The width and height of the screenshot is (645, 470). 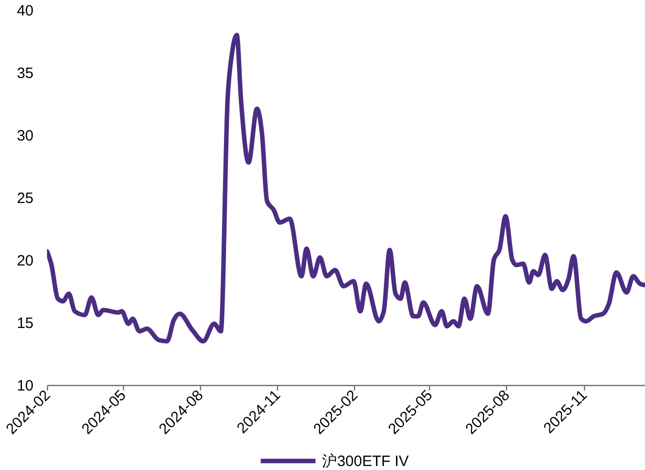 What do you see at coordinates (25, 323) in the screenshot?
I see `y-tick-label: 15` at bounding box center [25, 323].